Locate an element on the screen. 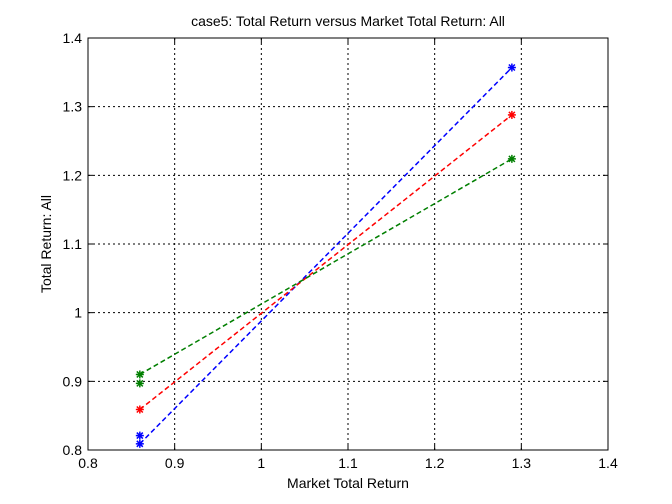  x-tick-label: 1.3 is located at coordinates (522, 463).